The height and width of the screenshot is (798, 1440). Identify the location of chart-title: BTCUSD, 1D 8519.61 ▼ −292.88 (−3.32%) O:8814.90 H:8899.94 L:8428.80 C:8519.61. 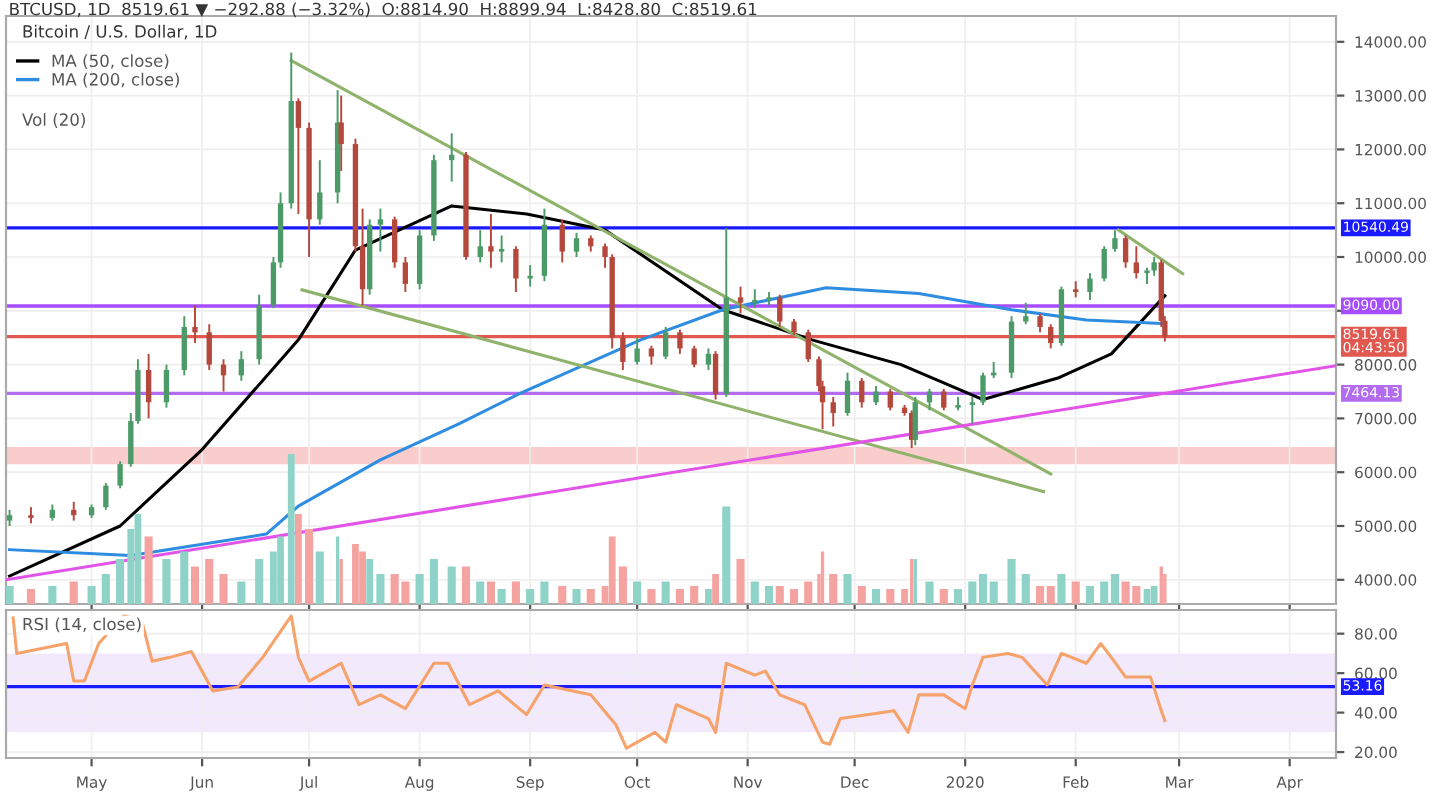
(383, 10).